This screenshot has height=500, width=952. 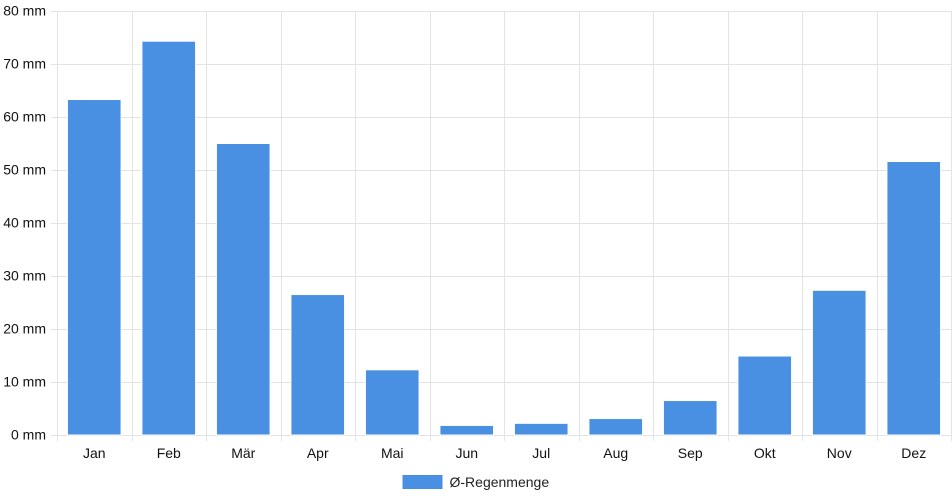 I want to click on legend-label: Ø-Regenmenge, so click(x=500, y=482).